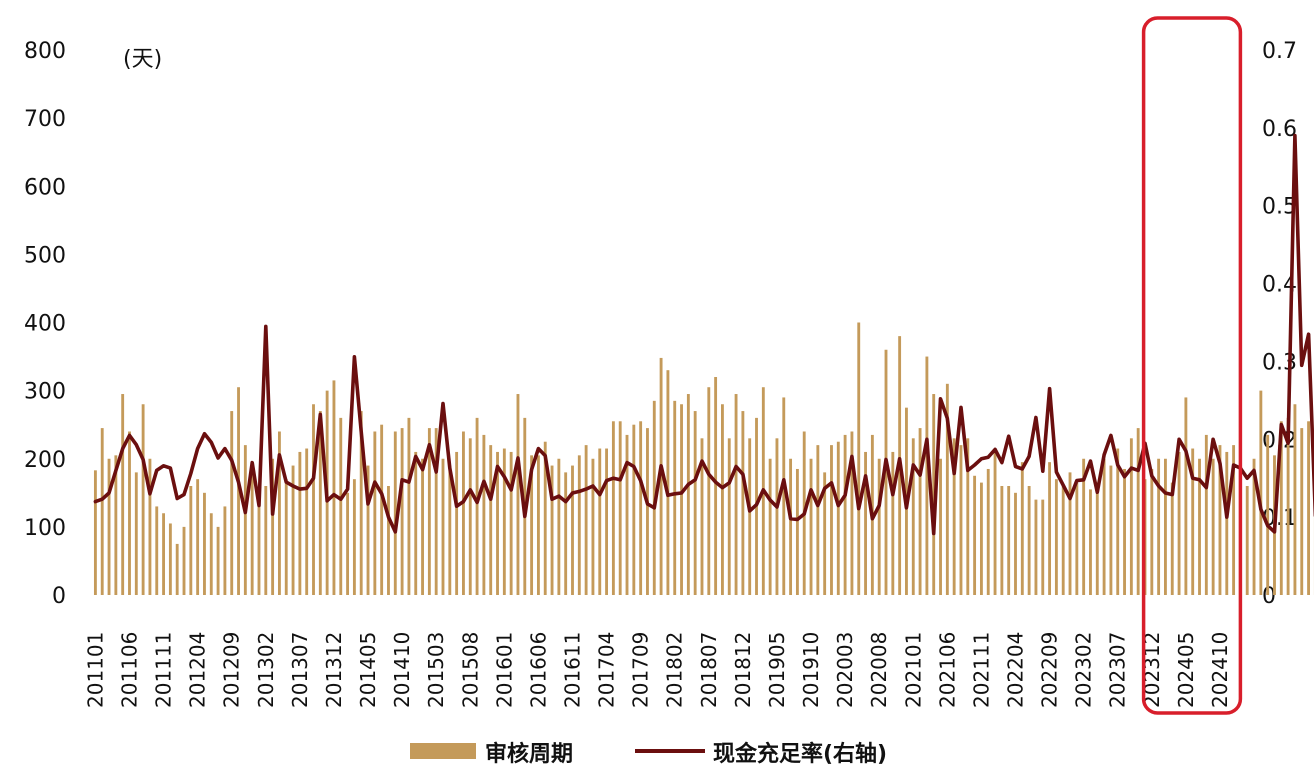 This screenshot has width=1314, height=780. What do you see at coordinates (95, 670) in the screenshot?
I see `x-tick-label: 201101` at bounding box center [95, 670].